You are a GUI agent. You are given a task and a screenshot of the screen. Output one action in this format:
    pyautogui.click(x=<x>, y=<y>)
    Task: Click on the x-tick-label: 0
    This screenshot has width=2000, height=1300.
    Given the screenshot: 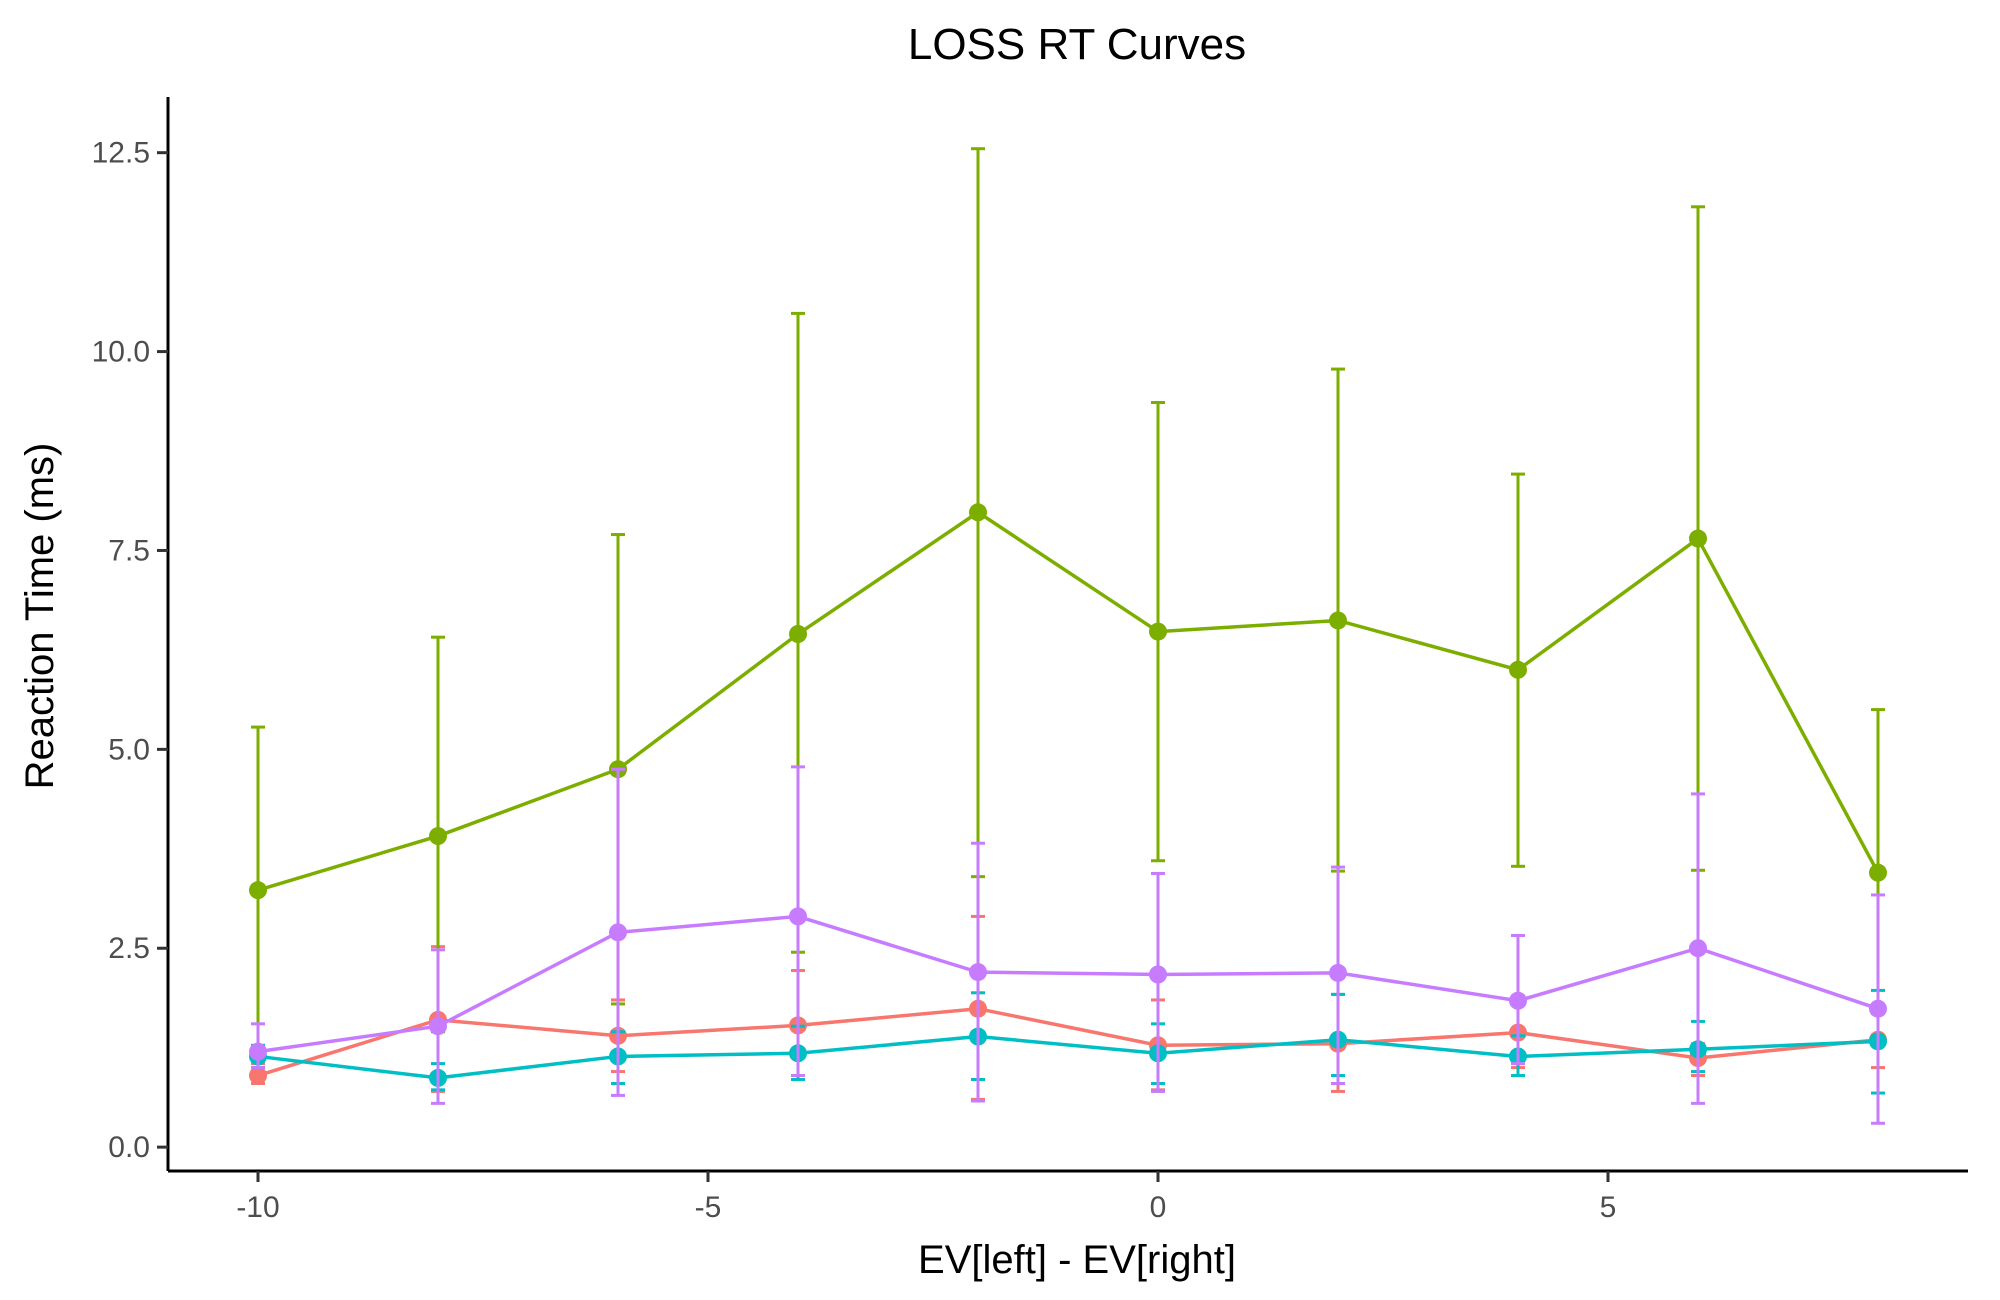 What is the action you would take?
    pyautogui.click(x=1158, y=1207)
    